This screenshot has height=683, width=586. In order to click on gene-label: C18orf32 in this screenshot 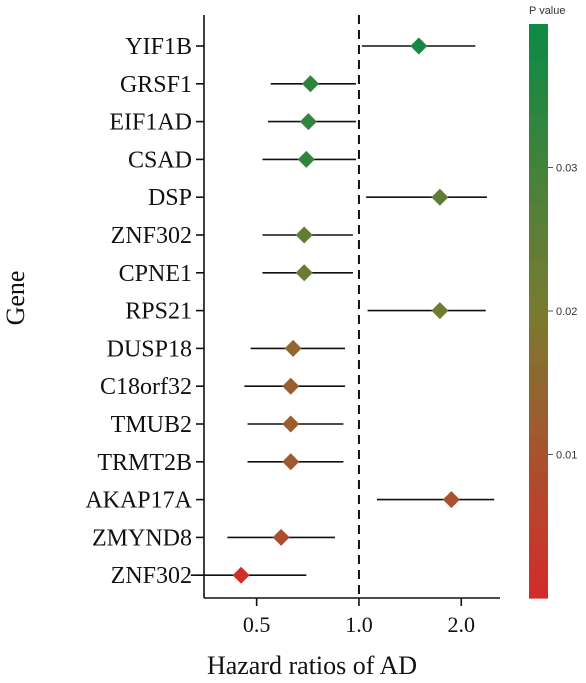, I will do `click(146, 387)`.